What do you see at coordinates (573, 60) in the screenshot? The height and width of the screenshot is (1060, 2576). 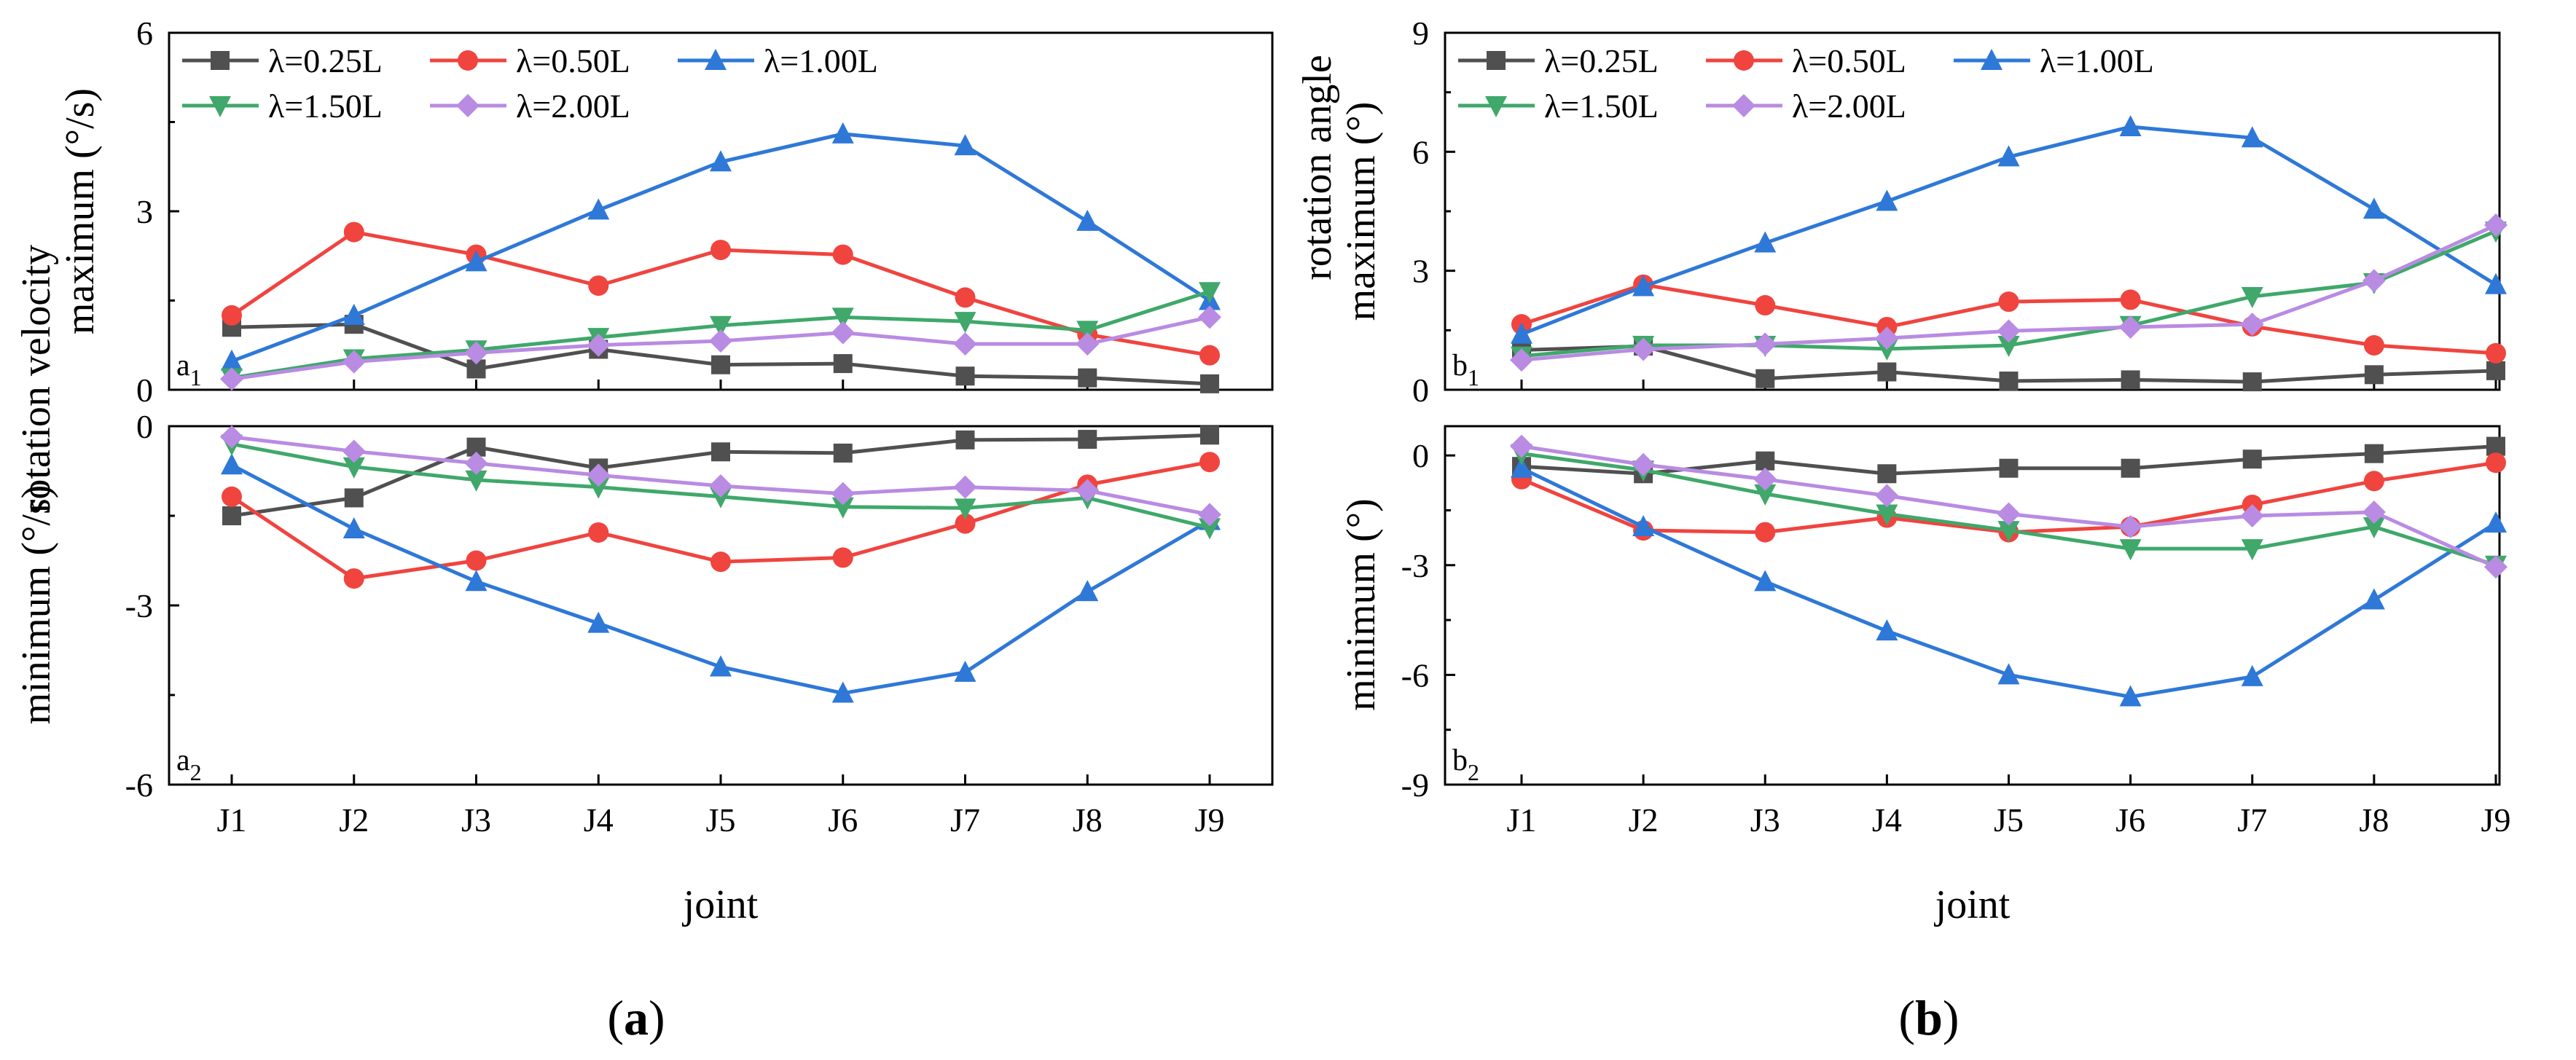 I see `legend-label-a1-1: λ=0.50L` at bounding box center [573, 60].